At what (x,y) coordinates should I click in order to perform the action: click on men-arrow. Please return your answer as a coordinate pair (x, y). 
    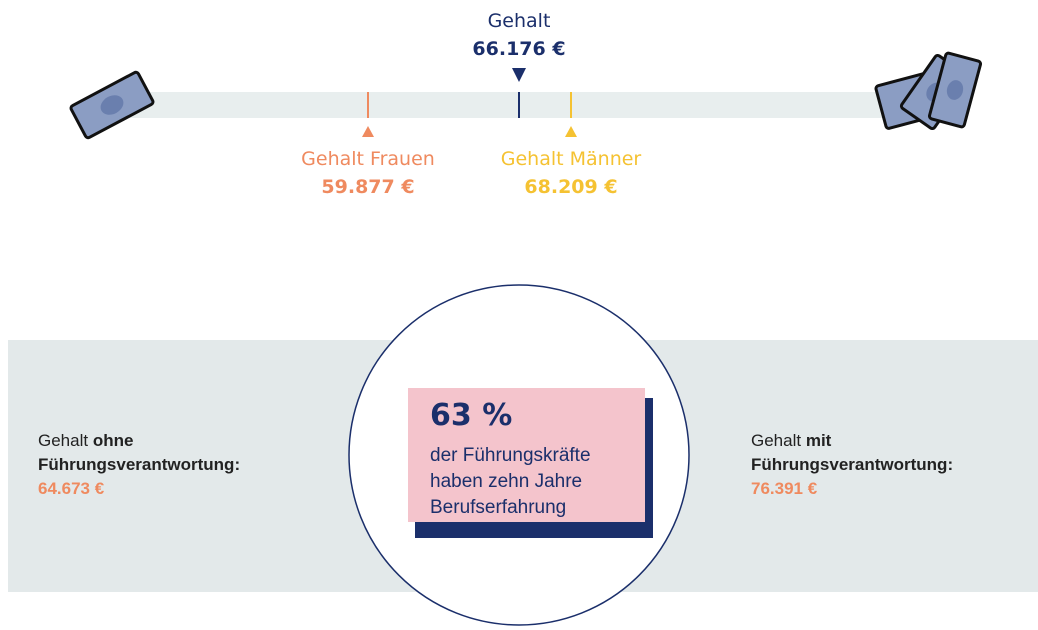
    Looking at the image, I should click on (571, 131).